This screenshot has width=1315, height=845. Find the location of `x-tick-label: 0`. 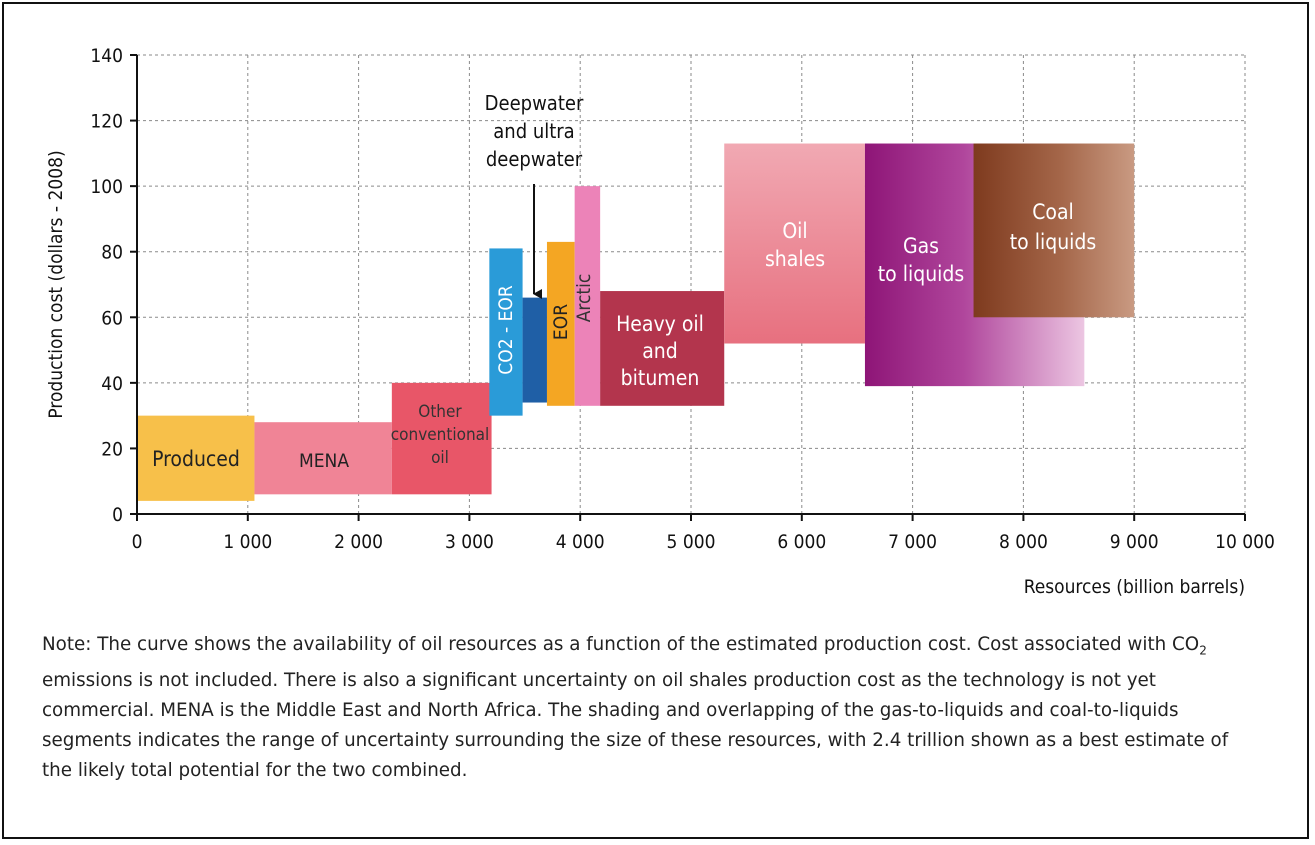

x-tick-label: 0 is located at coordinates (137, 542).